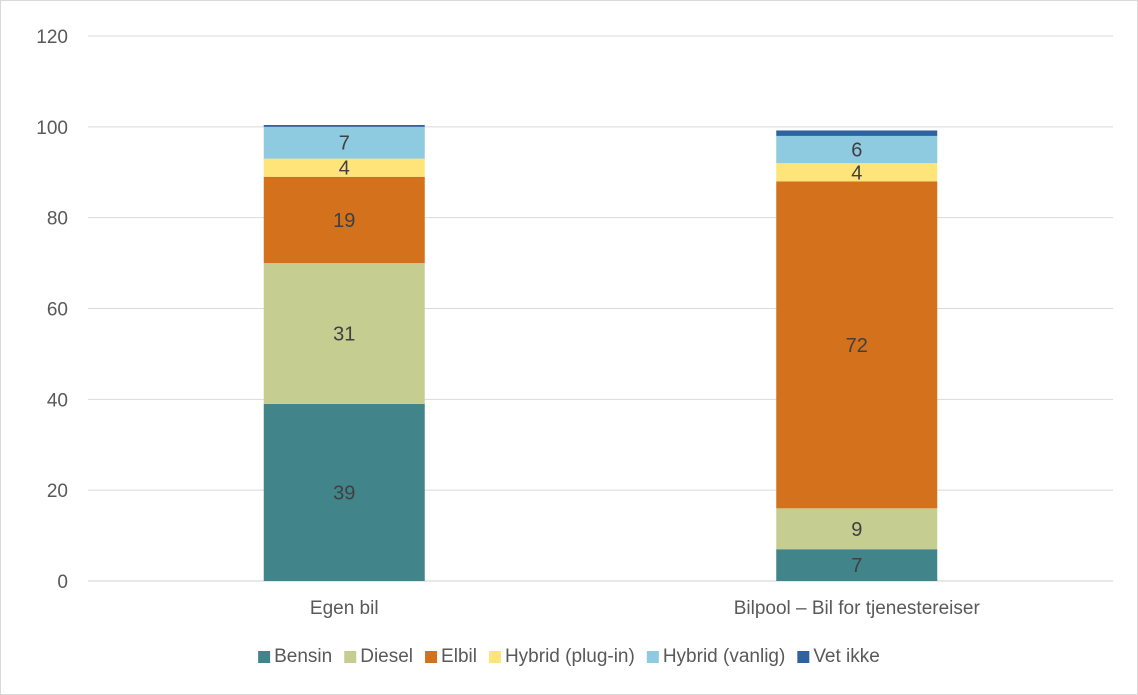 This screenshot has width=1138, height=695. I want to click on data-label: 6, so click(856, 151).